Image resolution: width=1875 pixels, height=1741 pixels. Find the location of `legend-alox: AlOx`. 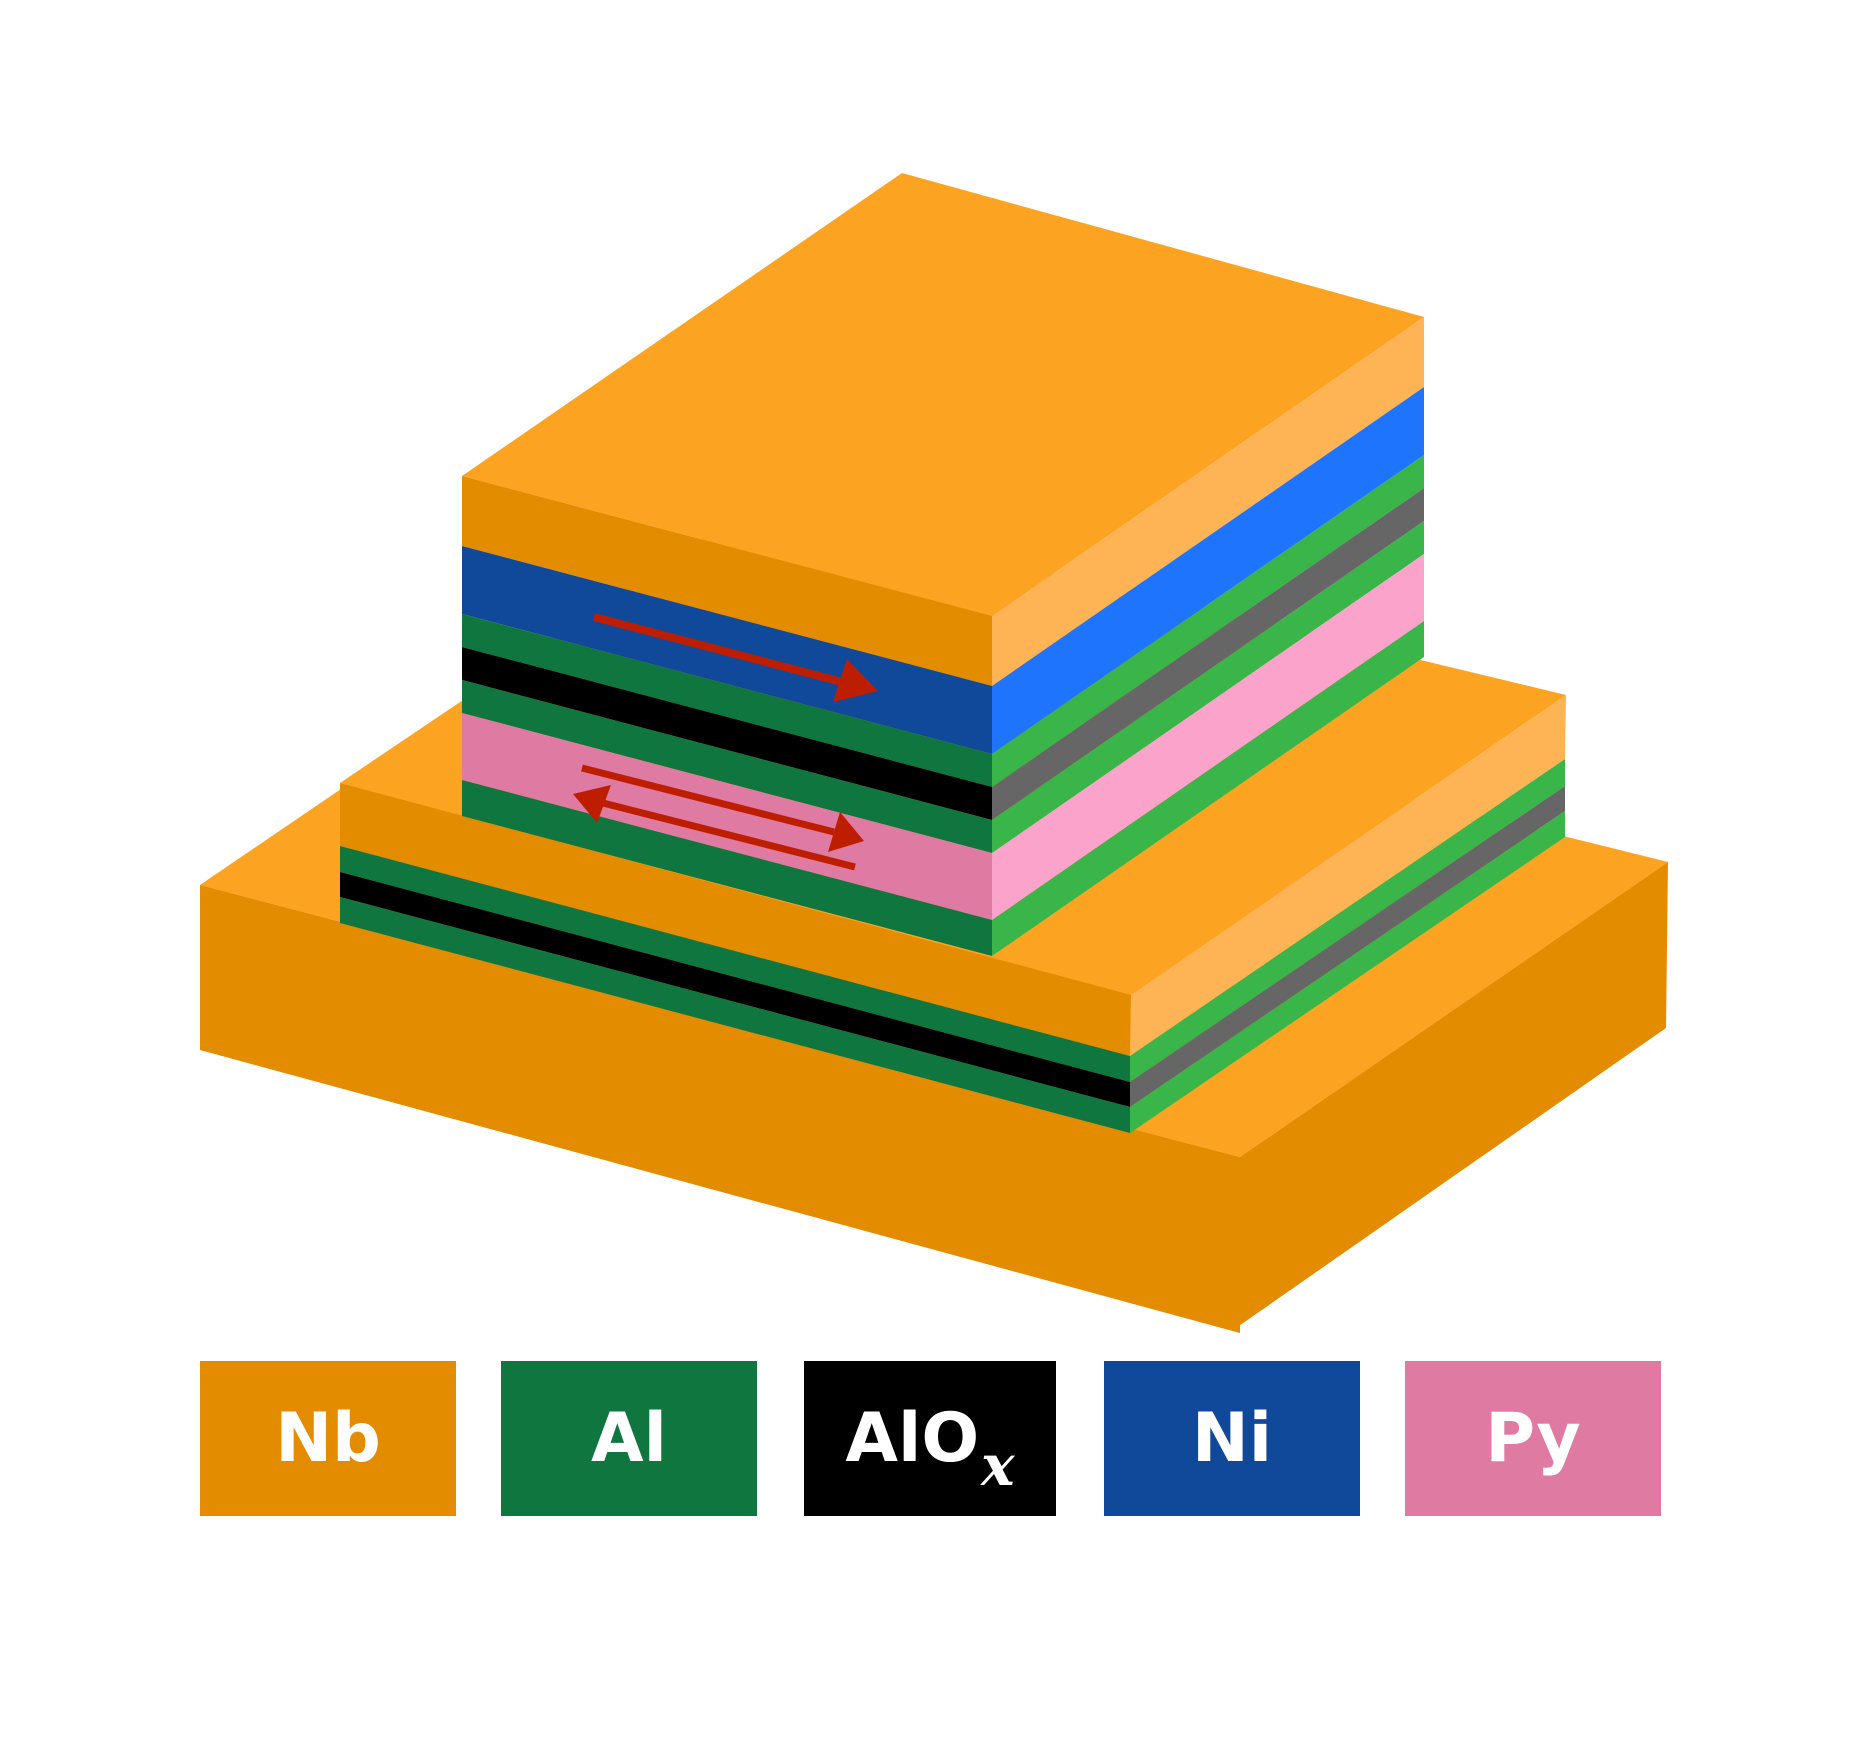

legend-alox: AlOx is located at coordinates (930, 1438).